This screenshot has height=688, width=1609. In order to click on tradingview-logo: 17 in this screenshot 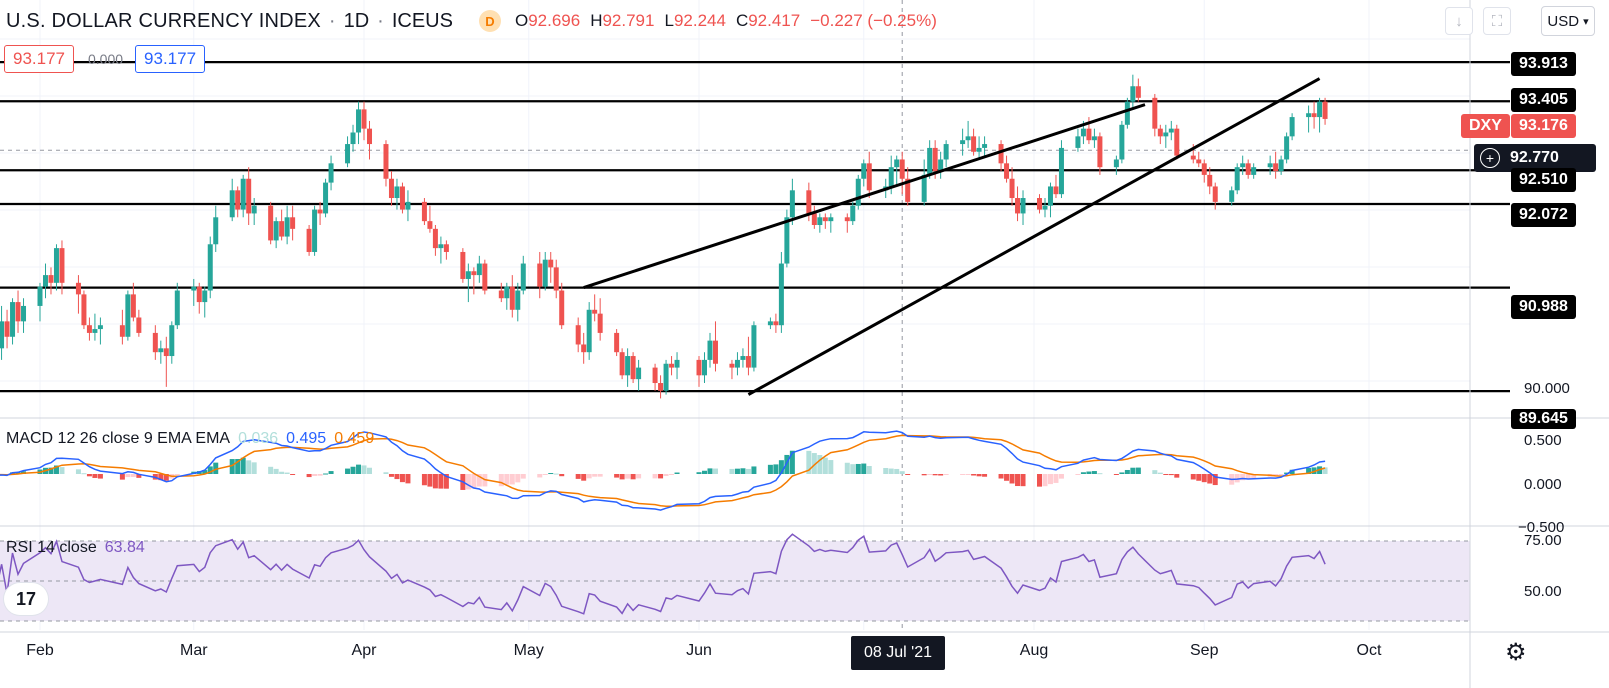, I will do `click(26, 599)`.